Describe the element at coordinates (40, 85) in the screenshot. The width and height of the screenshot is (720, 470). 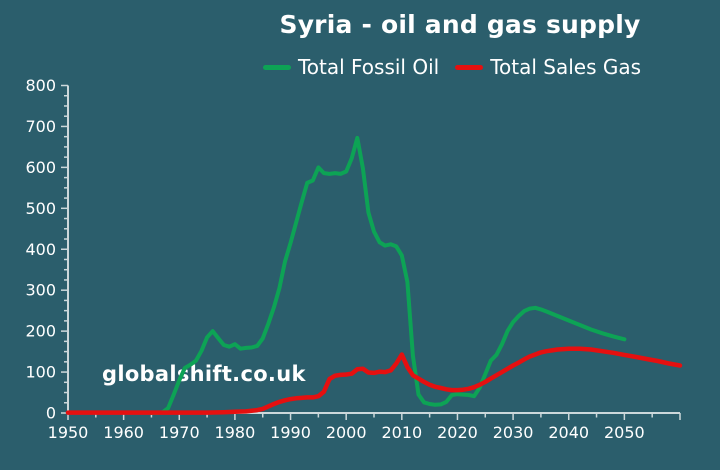
I see `y-axis-tick-label: 800` at that location.